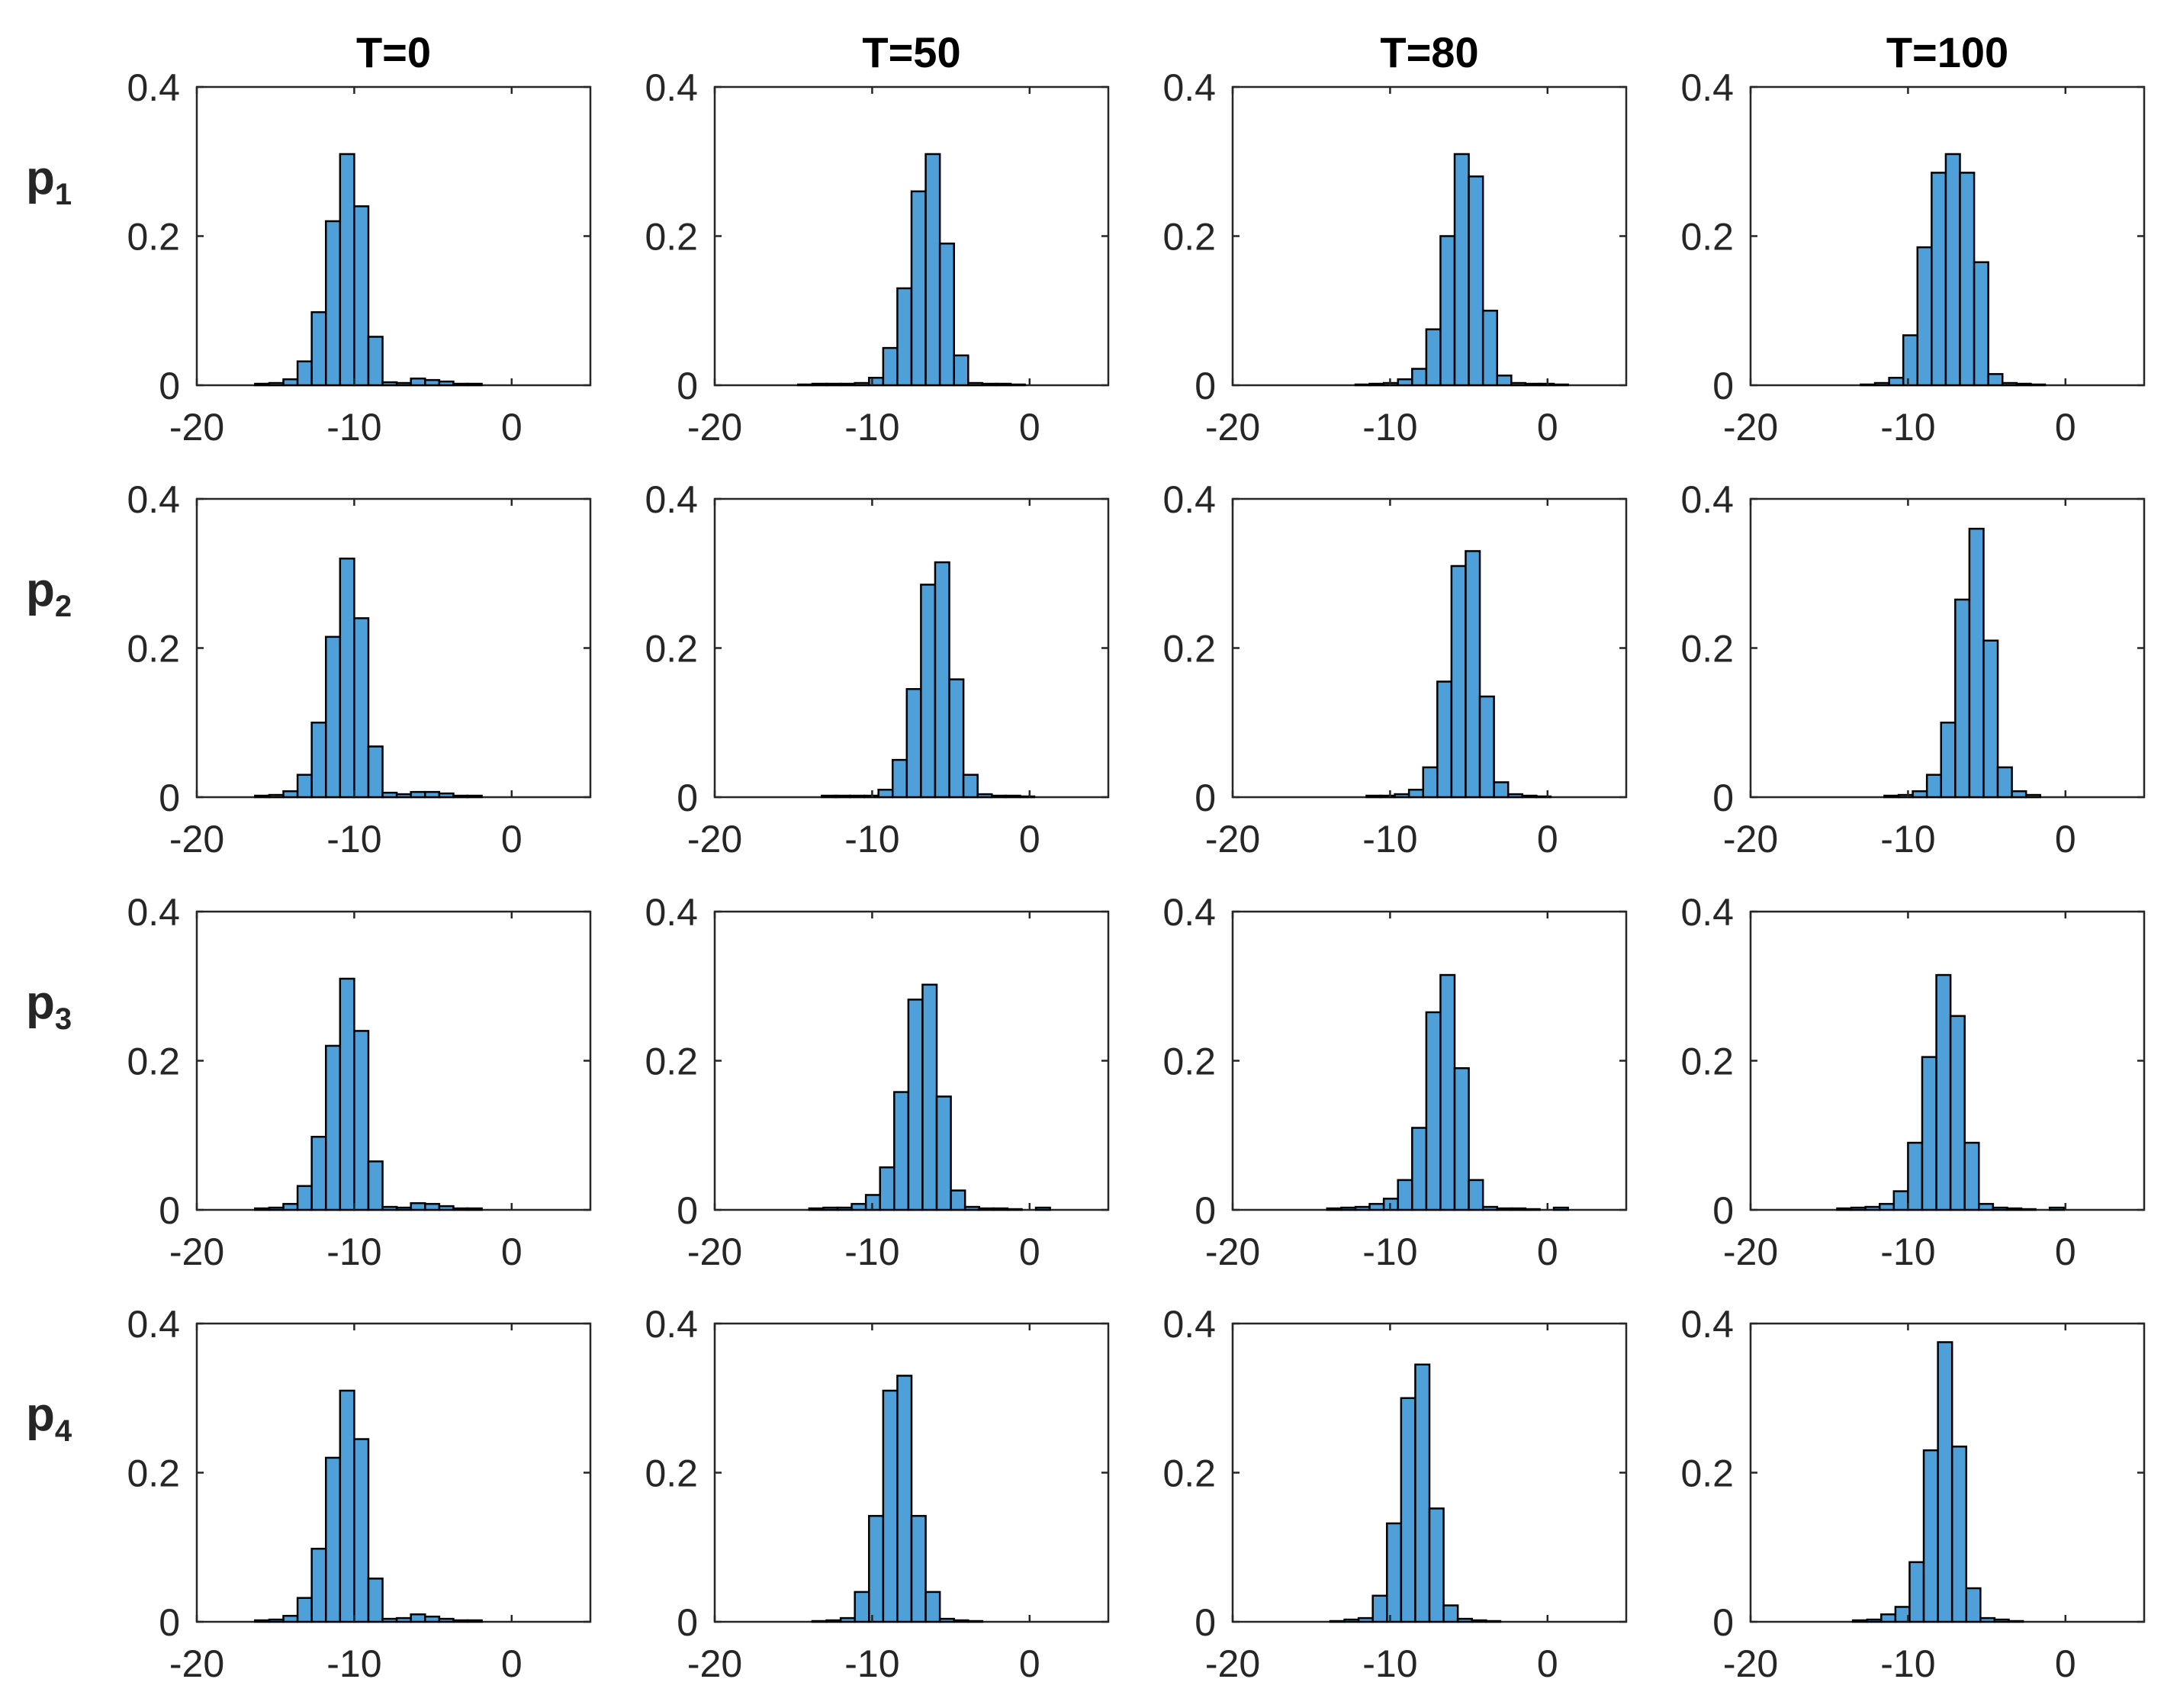 Image resolution: width=2164 pixels, height=1708 pixels. I want to click on column-title-t50: T=50, so click(911, 52).